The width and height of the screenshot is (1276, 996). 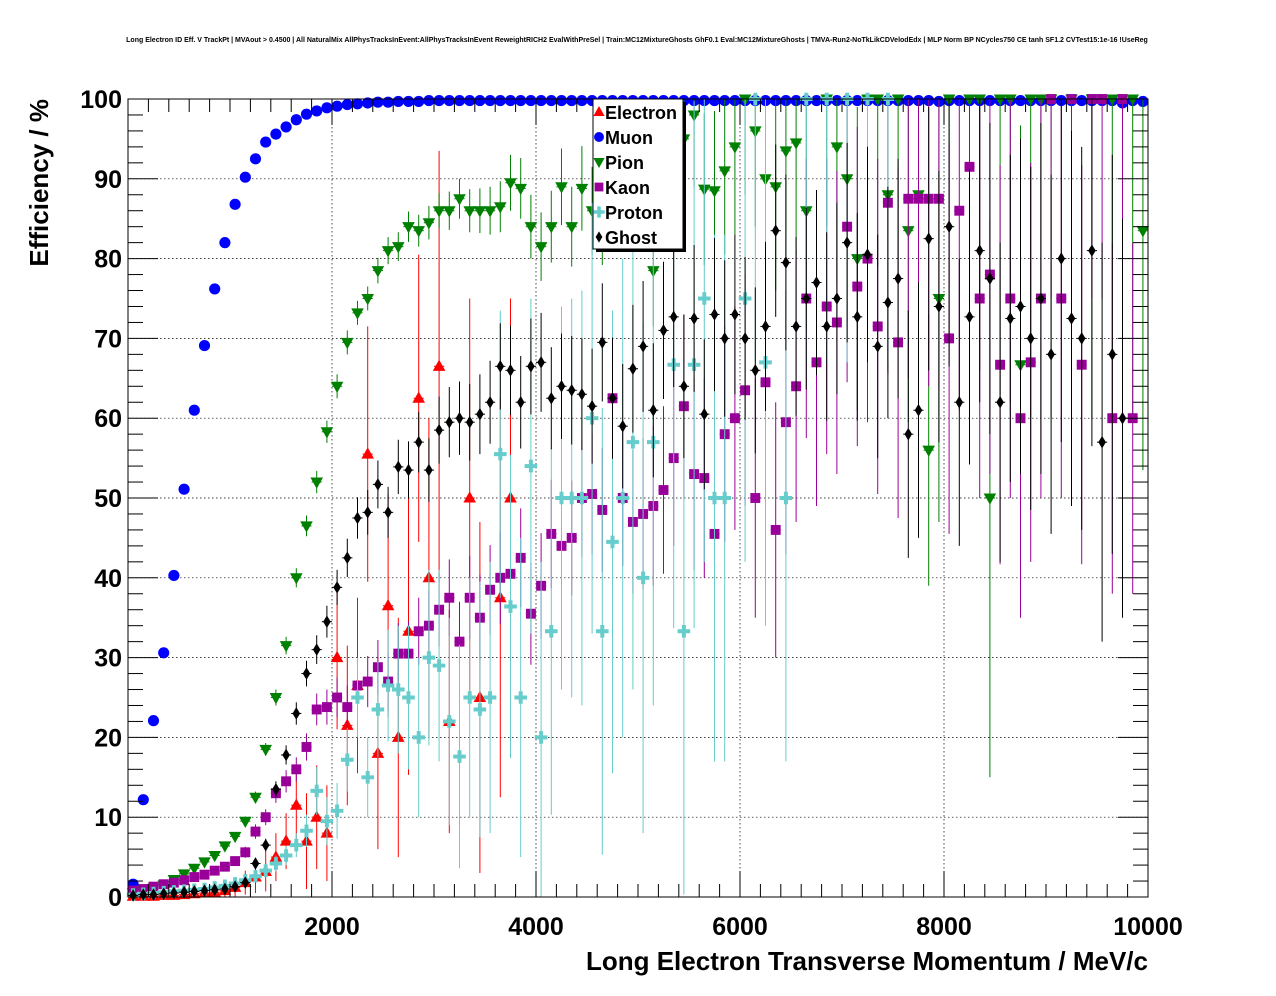 I want to click on y-tick-label: 40, so click(x=108, y=579).